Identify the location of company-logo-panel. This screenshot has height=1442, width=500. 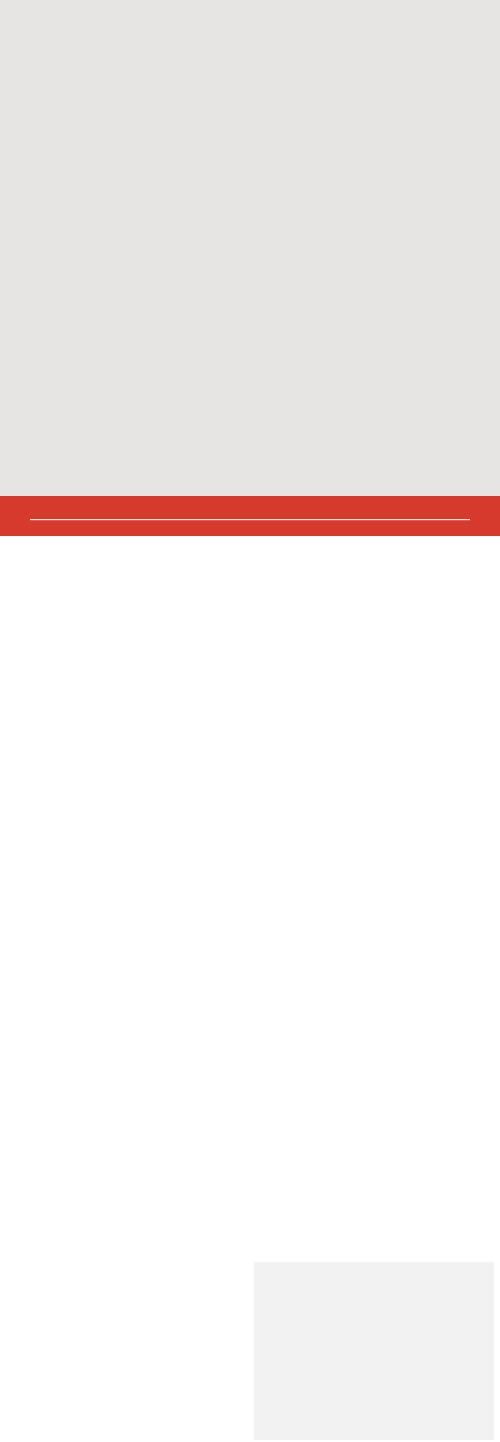
(130, 659).